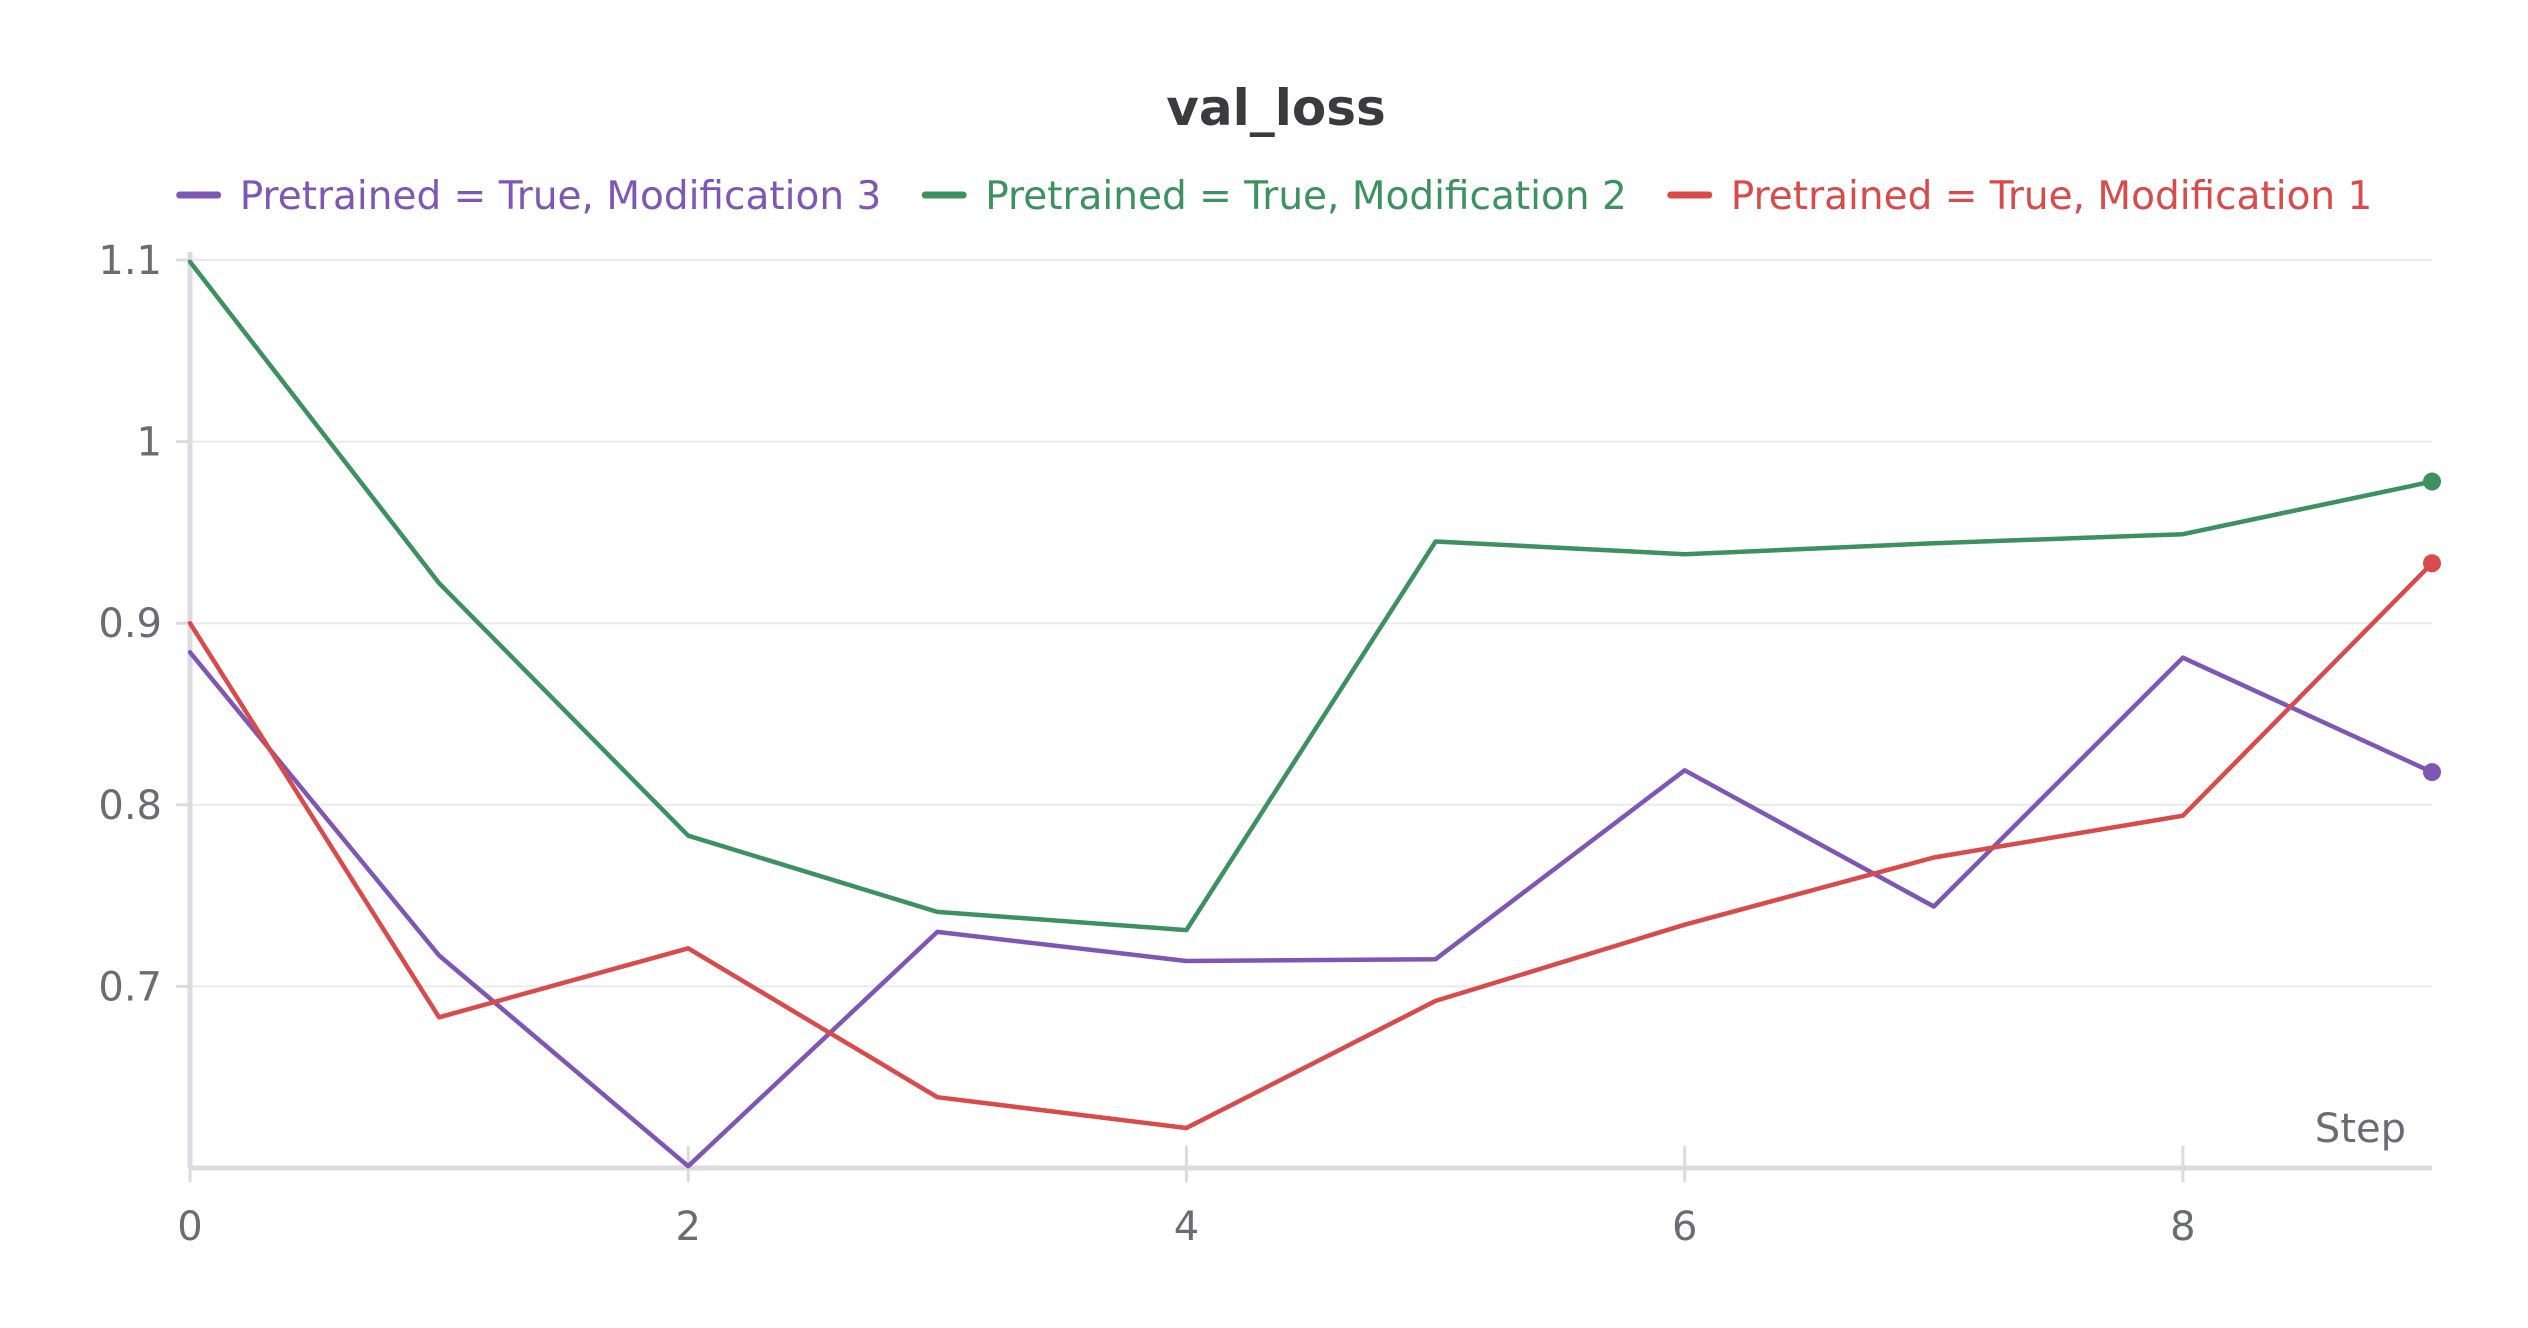 The image size is (2528, 1328). Describe the element at coordinates (1306, 196) in the screenshot. I see `legend-label: Pretrained = True, Modification 2` at that location.